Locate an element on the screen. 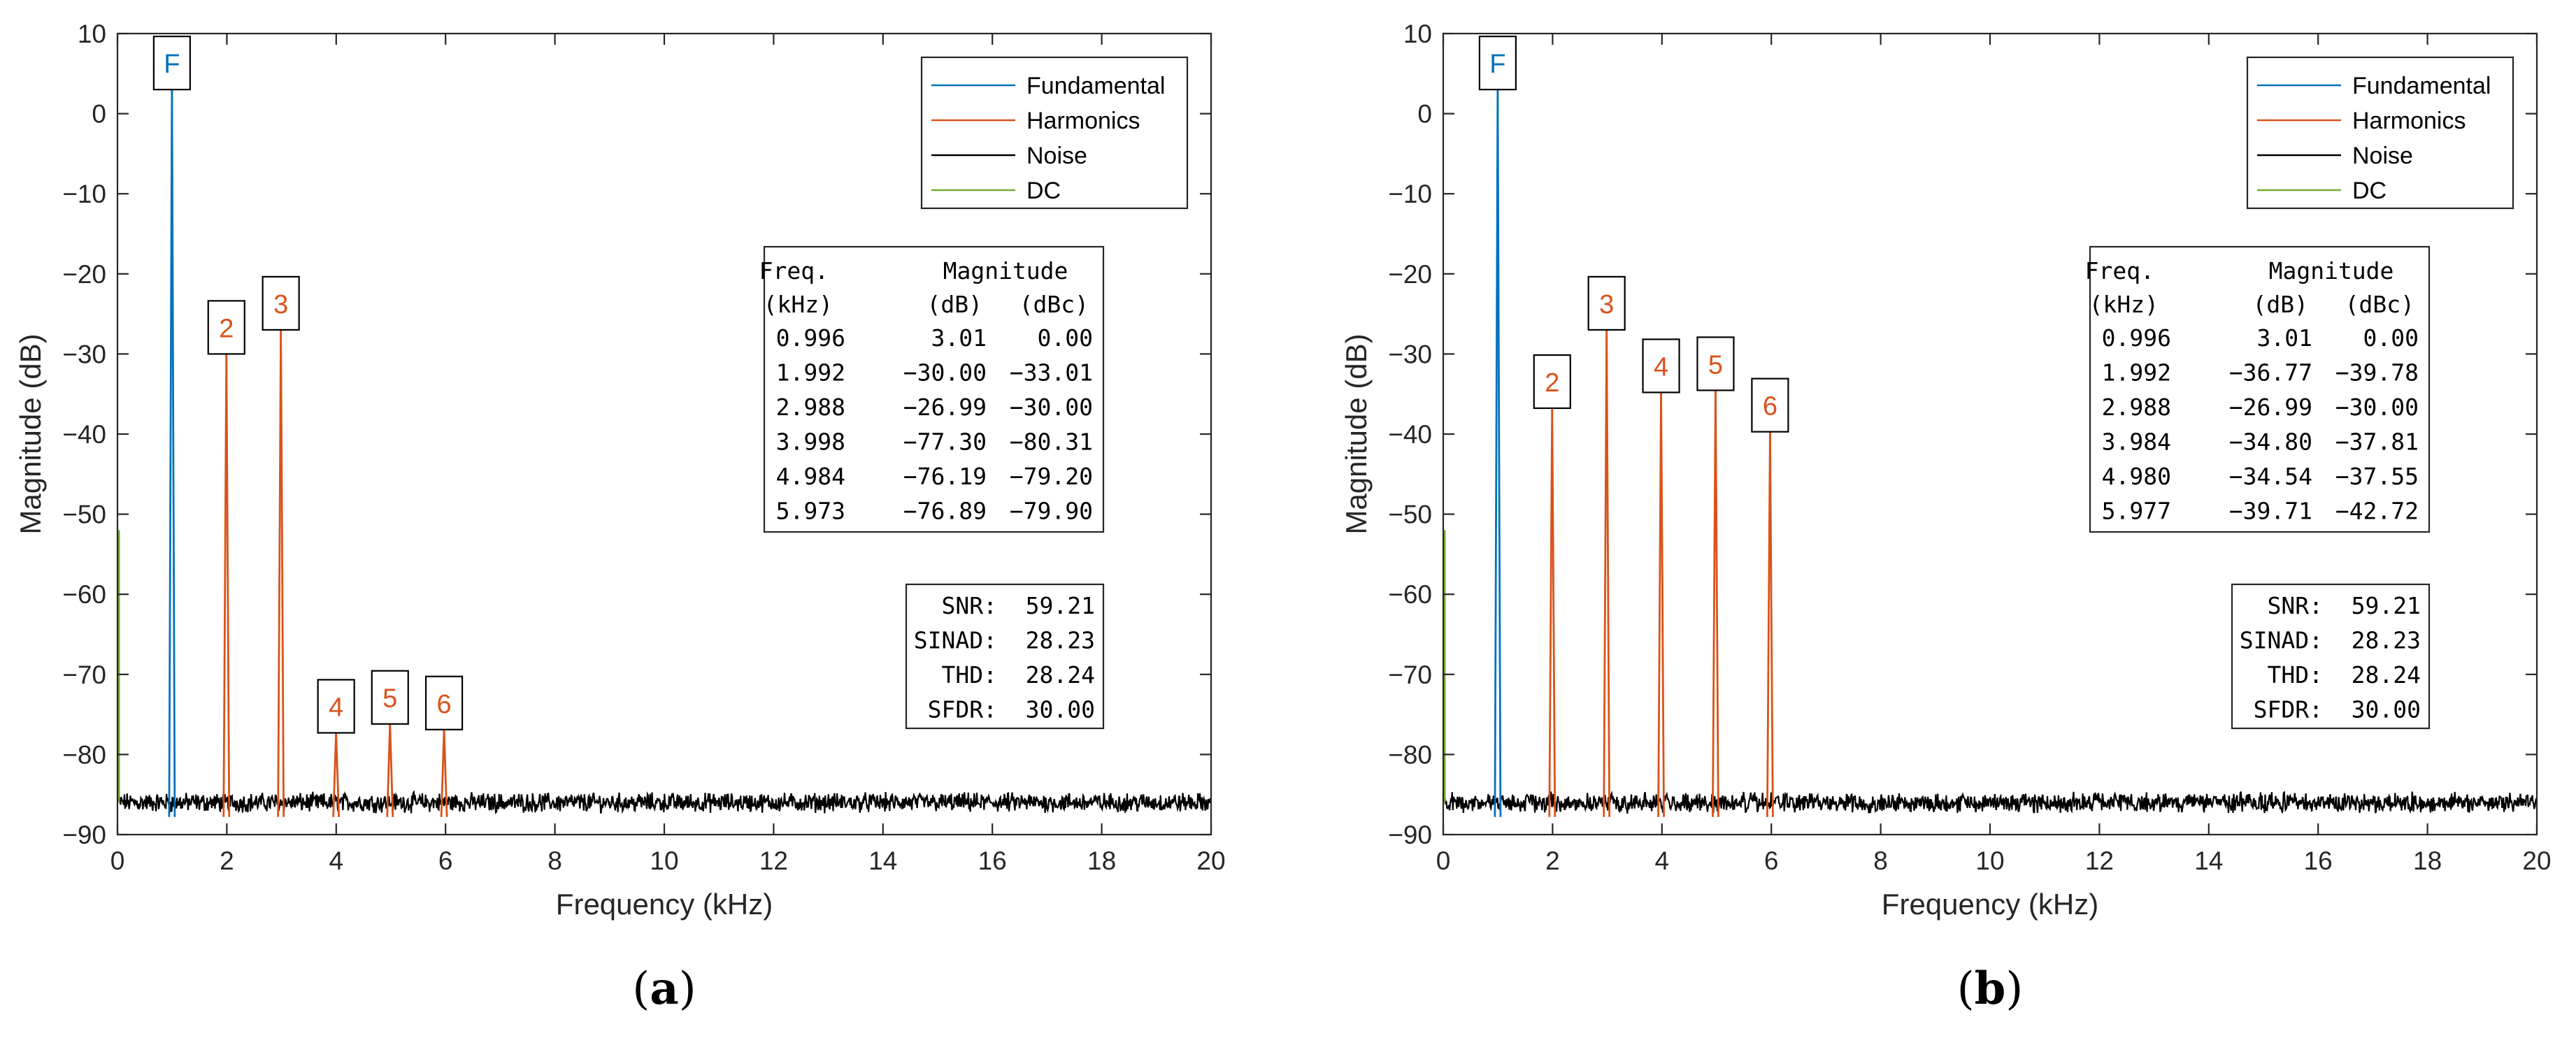  table-cell: −39.78 is located at coordinates (2377, 373).